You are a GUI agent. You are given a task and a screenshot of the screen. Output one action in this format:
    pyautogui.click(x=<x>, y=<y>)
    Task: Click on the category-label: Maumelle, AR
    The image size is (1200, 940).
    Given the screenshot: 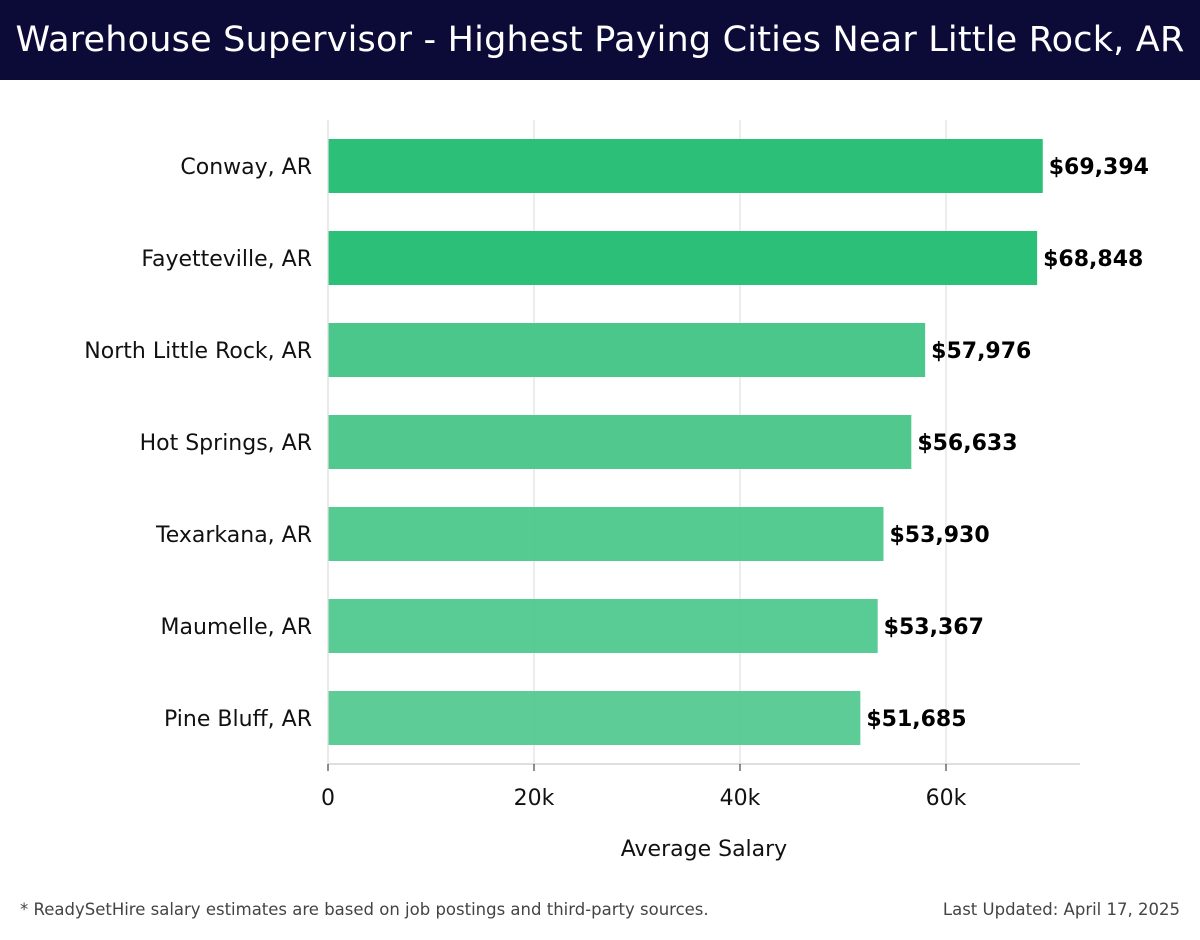 What is the action you would take?
    pyautogui.click(x=236, y=627)
    